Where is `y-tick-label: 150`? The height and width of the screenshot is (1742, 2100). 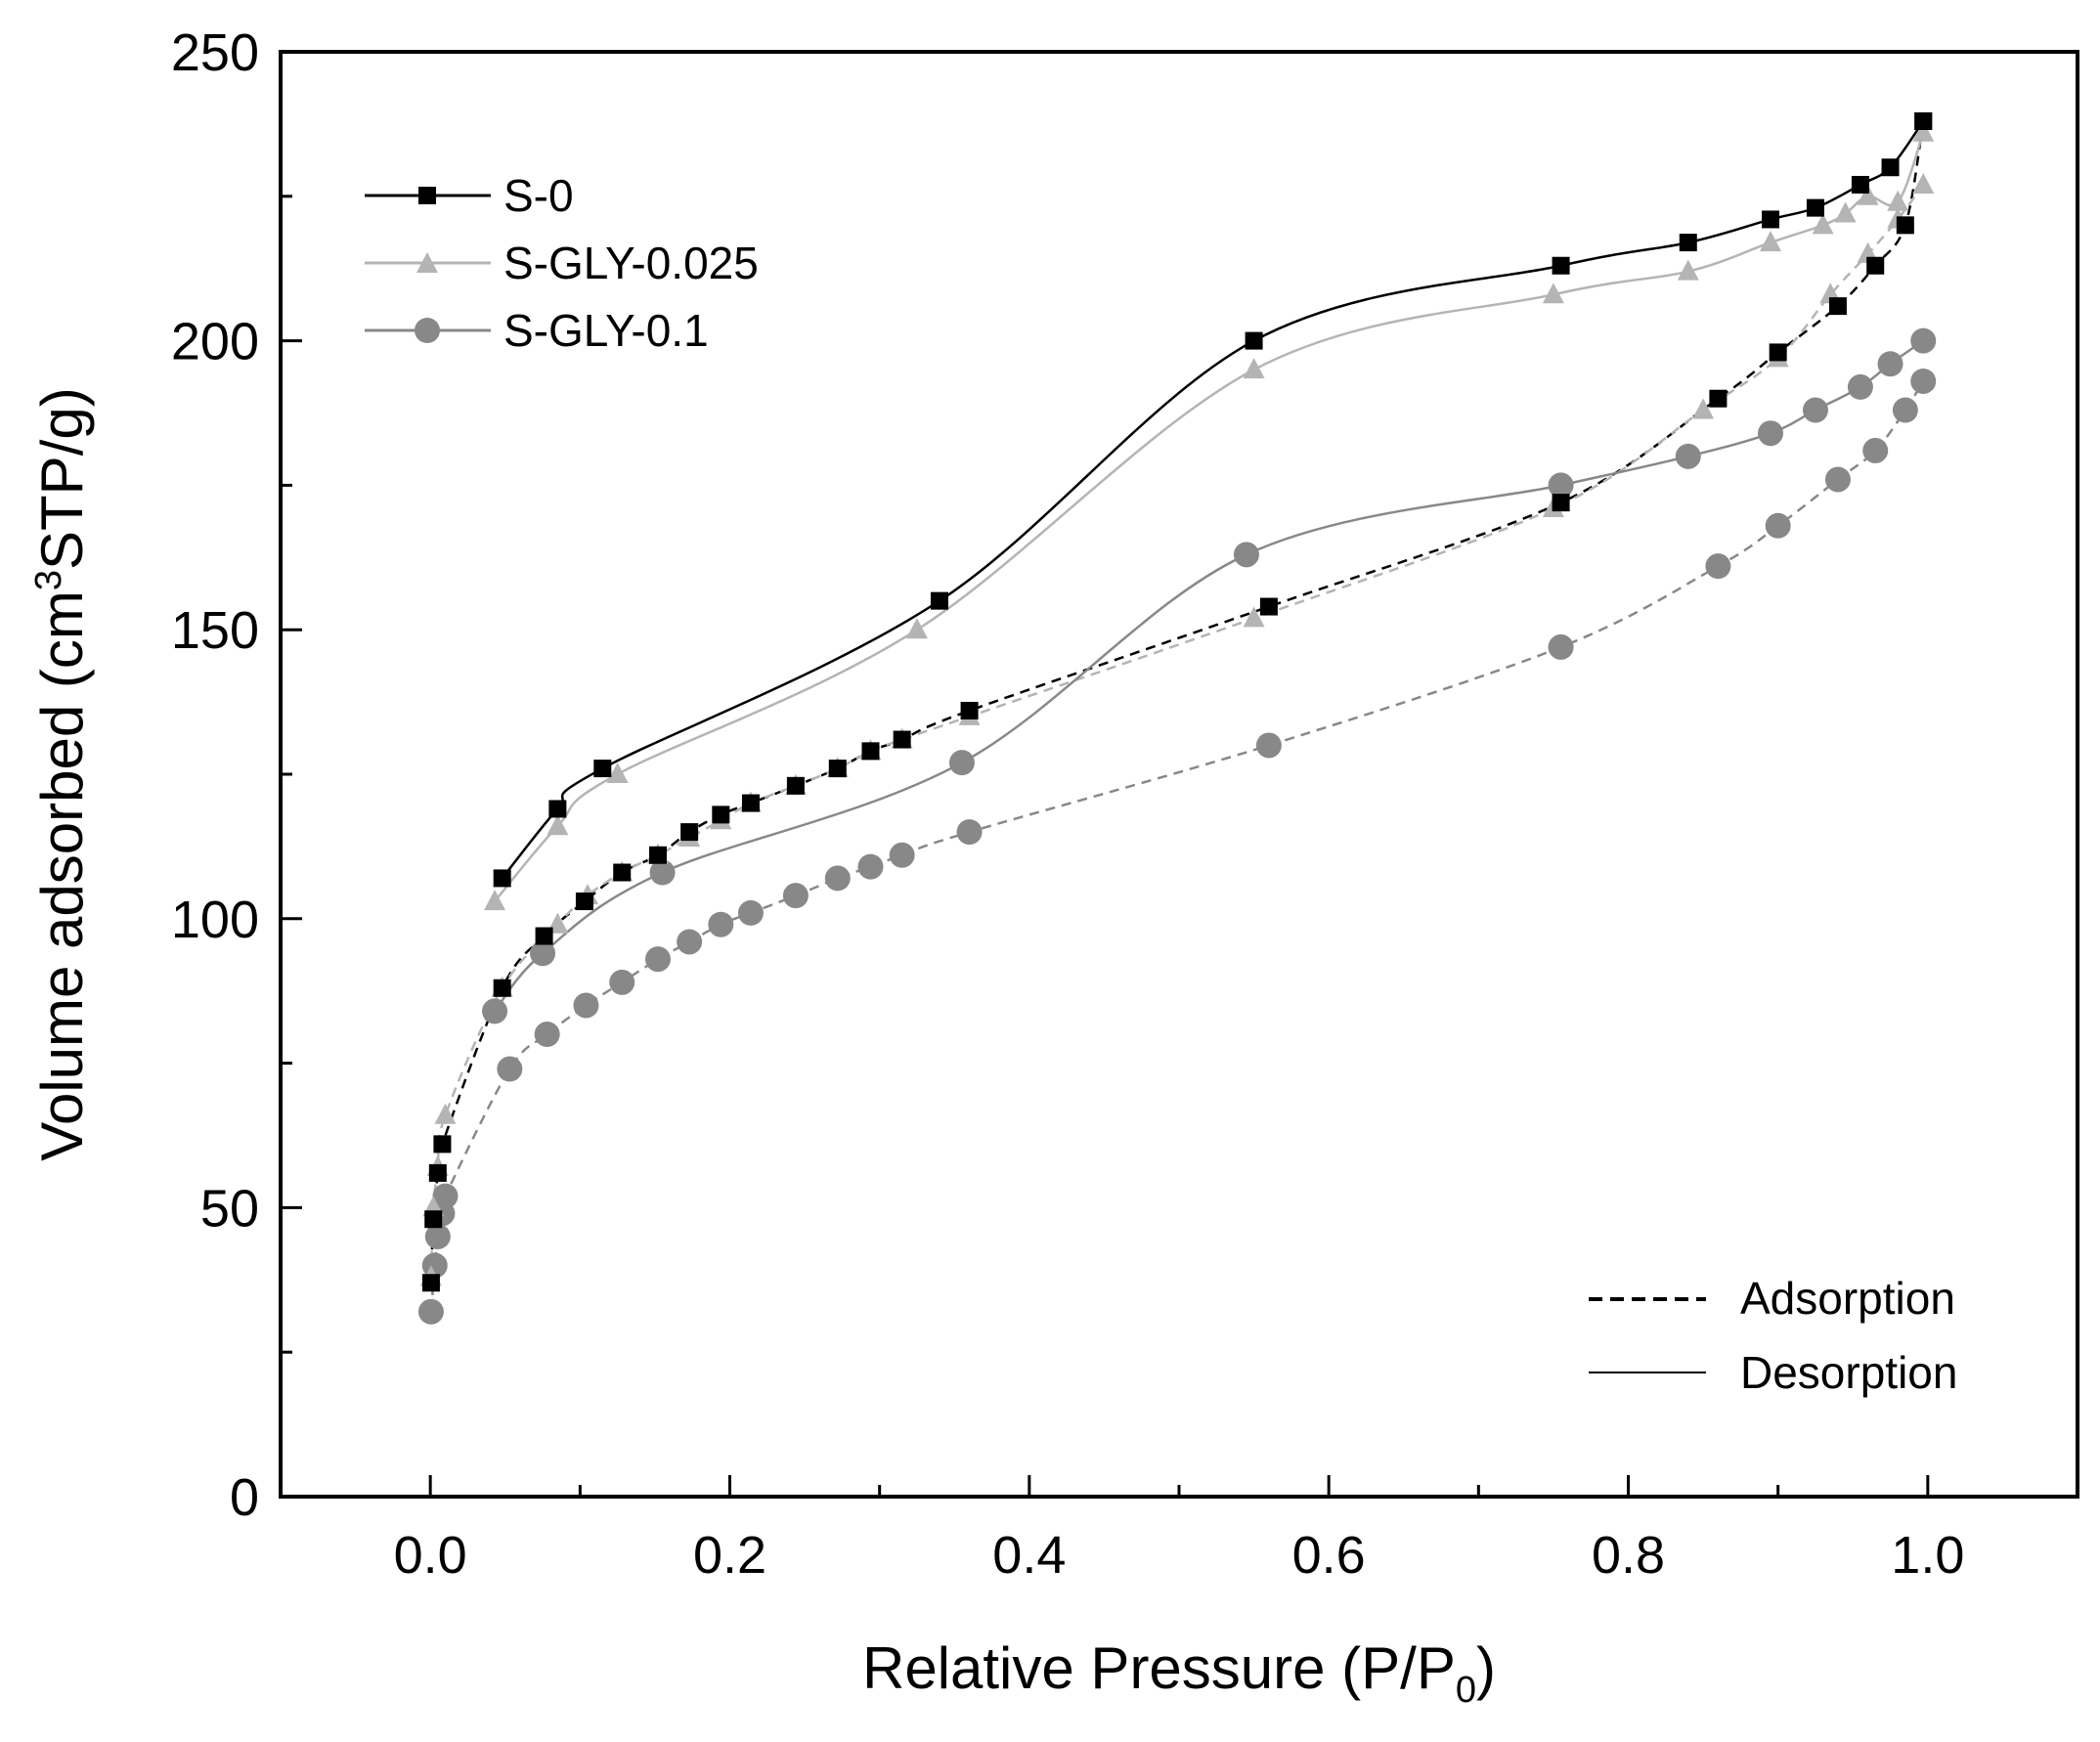 y-tick-label: 150 is located at coordinates (215, 630).